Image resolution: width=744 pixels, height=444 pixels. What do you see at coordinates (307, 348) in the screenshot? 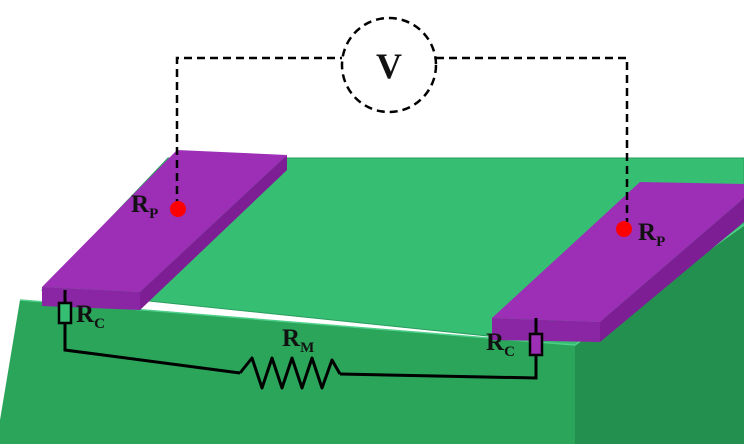
I see `label-rm-sub: M` at bounding box center [307, 348].